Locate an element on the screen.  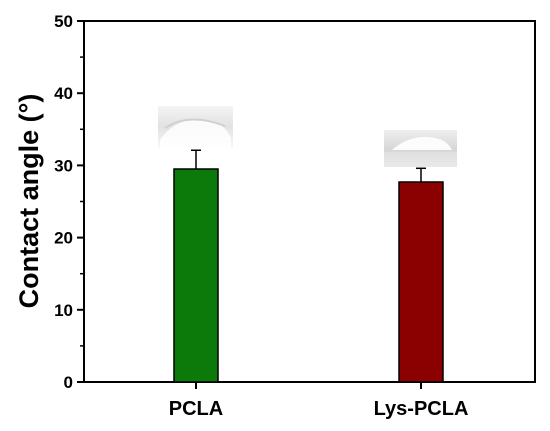
bar-pcla is located at coordinates (196, 275).